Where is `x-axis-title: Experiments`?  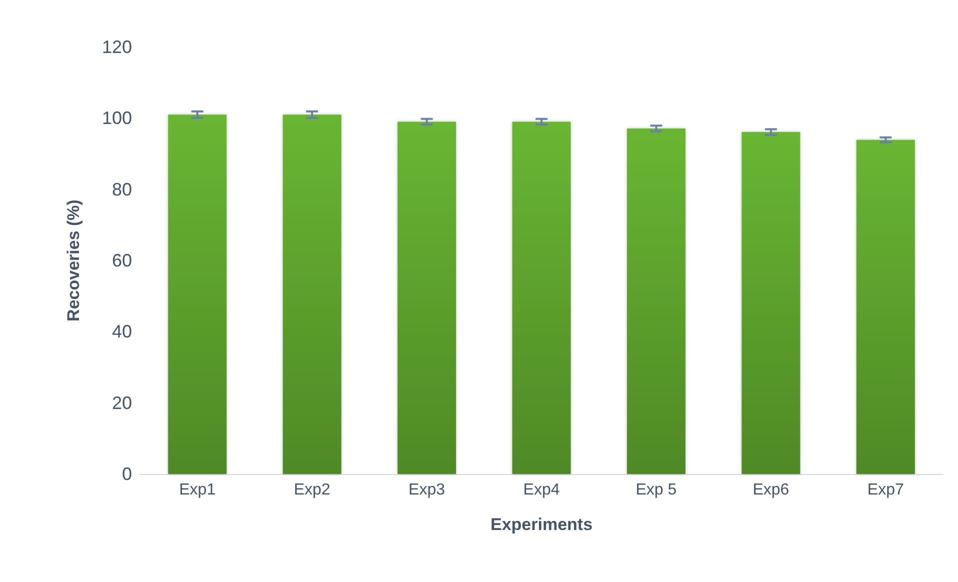
x-axis-title: Experiments is located at coordinates (541, 524).